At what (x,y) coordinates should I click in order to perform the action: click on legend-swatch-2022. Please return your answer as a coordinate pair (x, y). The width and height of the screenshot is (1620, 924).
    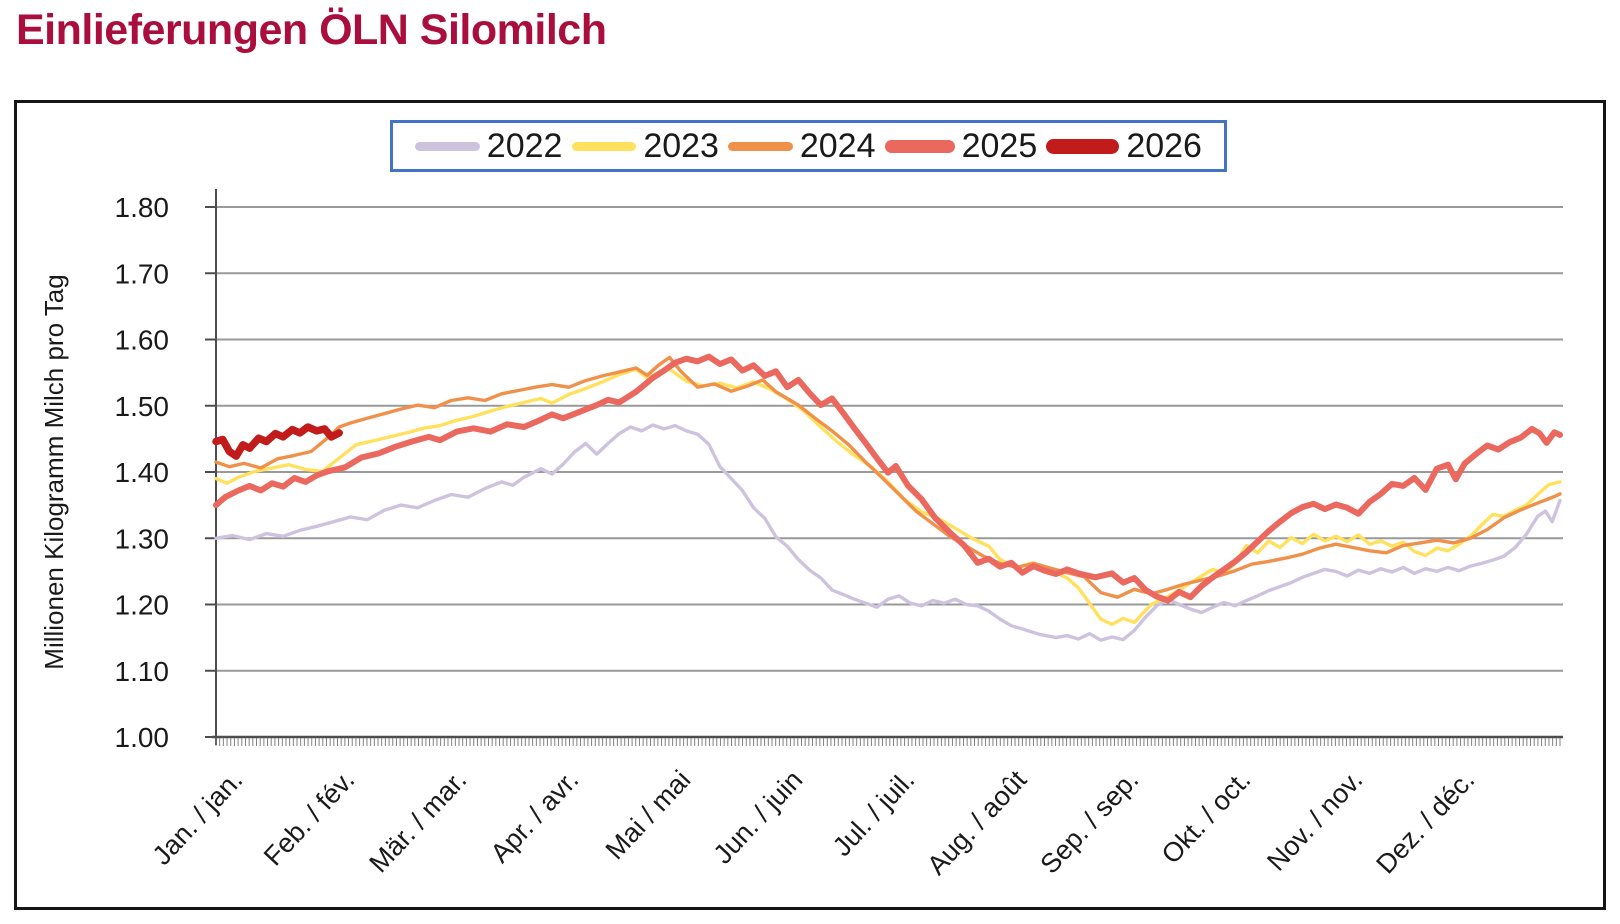
    Looking at the image, I should click on (447, 146).